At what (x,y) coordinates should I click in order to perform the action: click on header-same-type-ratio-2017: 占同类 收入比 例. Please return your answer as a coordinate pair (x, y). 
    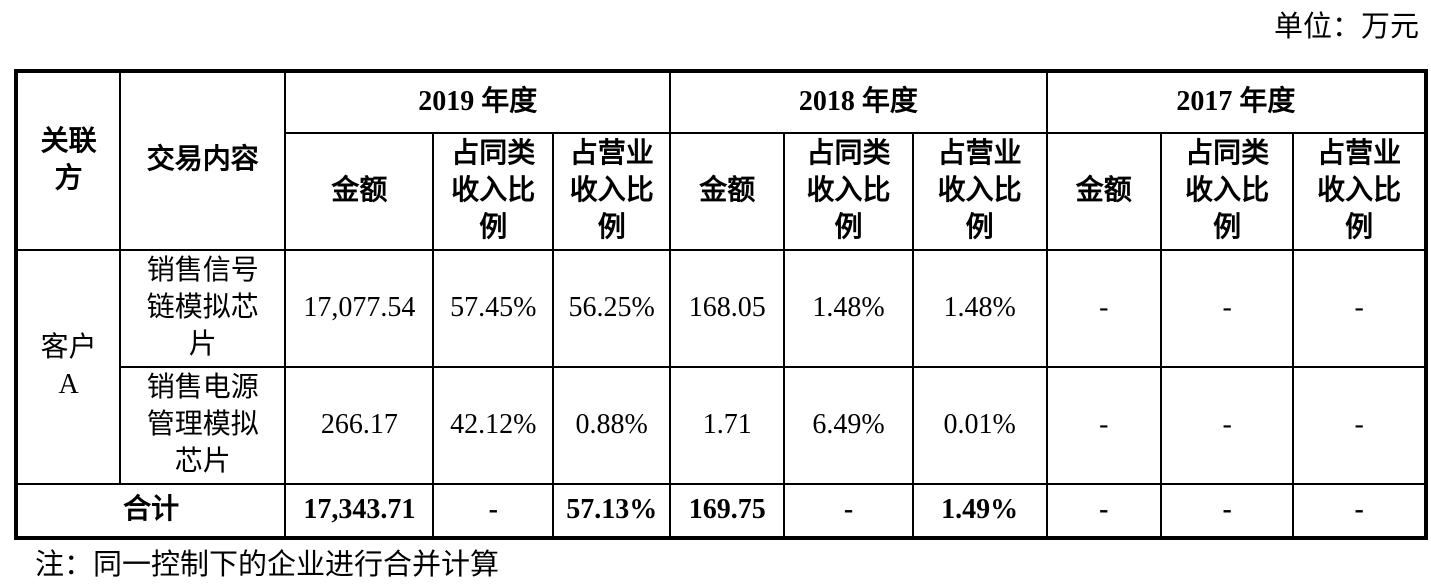
    Looking at the image, I should click on (1227, 191).